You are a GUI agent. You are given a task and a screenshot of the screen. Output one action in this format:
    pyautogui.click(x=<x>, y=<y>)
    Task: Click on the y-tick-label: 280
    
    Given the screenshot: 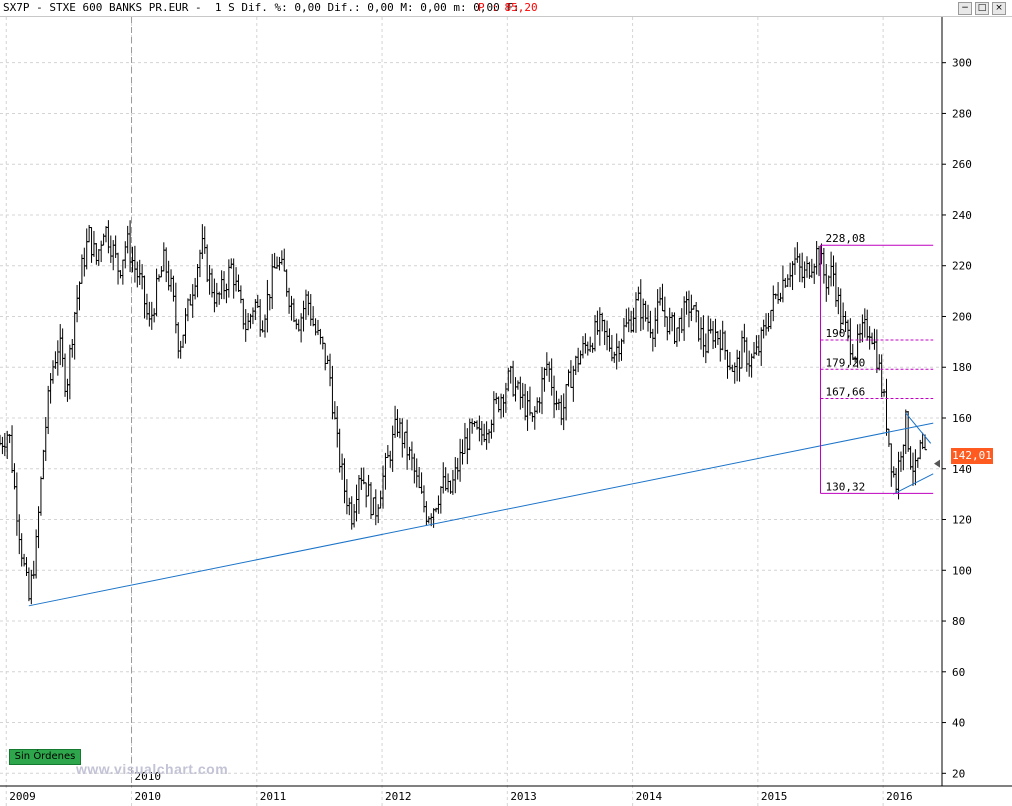 What is the action you would take?
    pyautogui.click(x=962, y=113)
    